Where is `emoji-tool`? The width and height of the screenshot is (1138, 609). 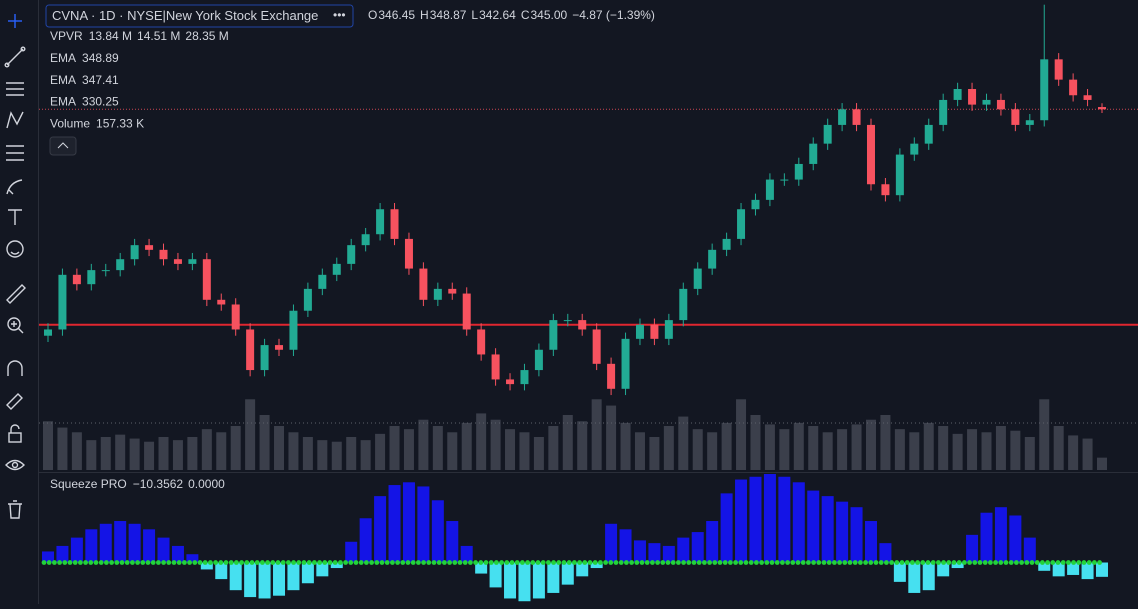
emoji-tool is located at coordinates (15, 249).